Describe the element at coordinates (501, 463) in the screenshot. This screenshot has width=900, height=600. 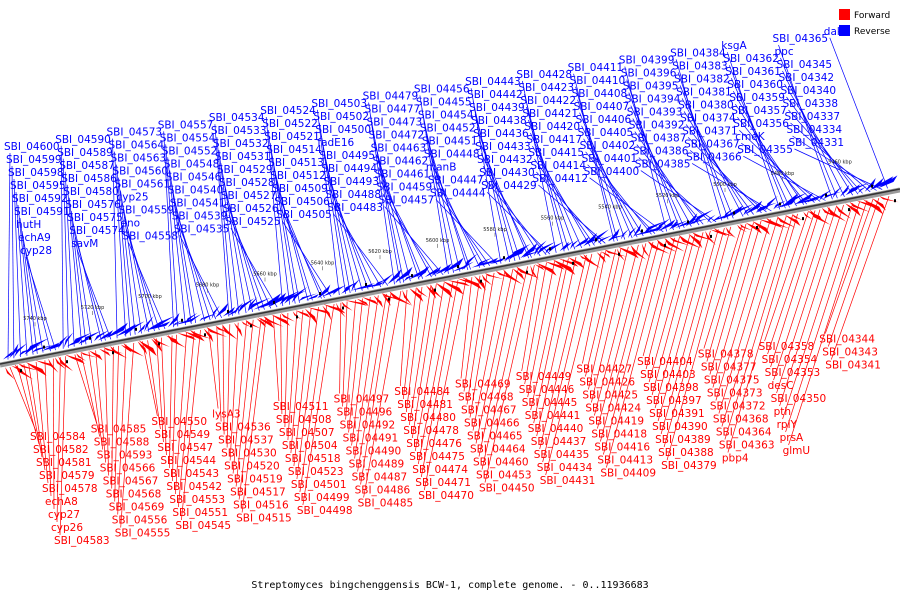
I see `gene-label: SBI_04460` at that location.